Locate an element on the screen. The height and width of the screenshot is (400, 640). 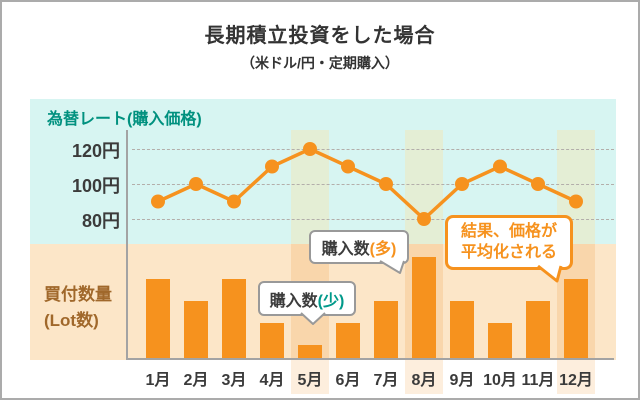
callout-purchase-few: 購入数 (少) is located at coordinates (307, 303).